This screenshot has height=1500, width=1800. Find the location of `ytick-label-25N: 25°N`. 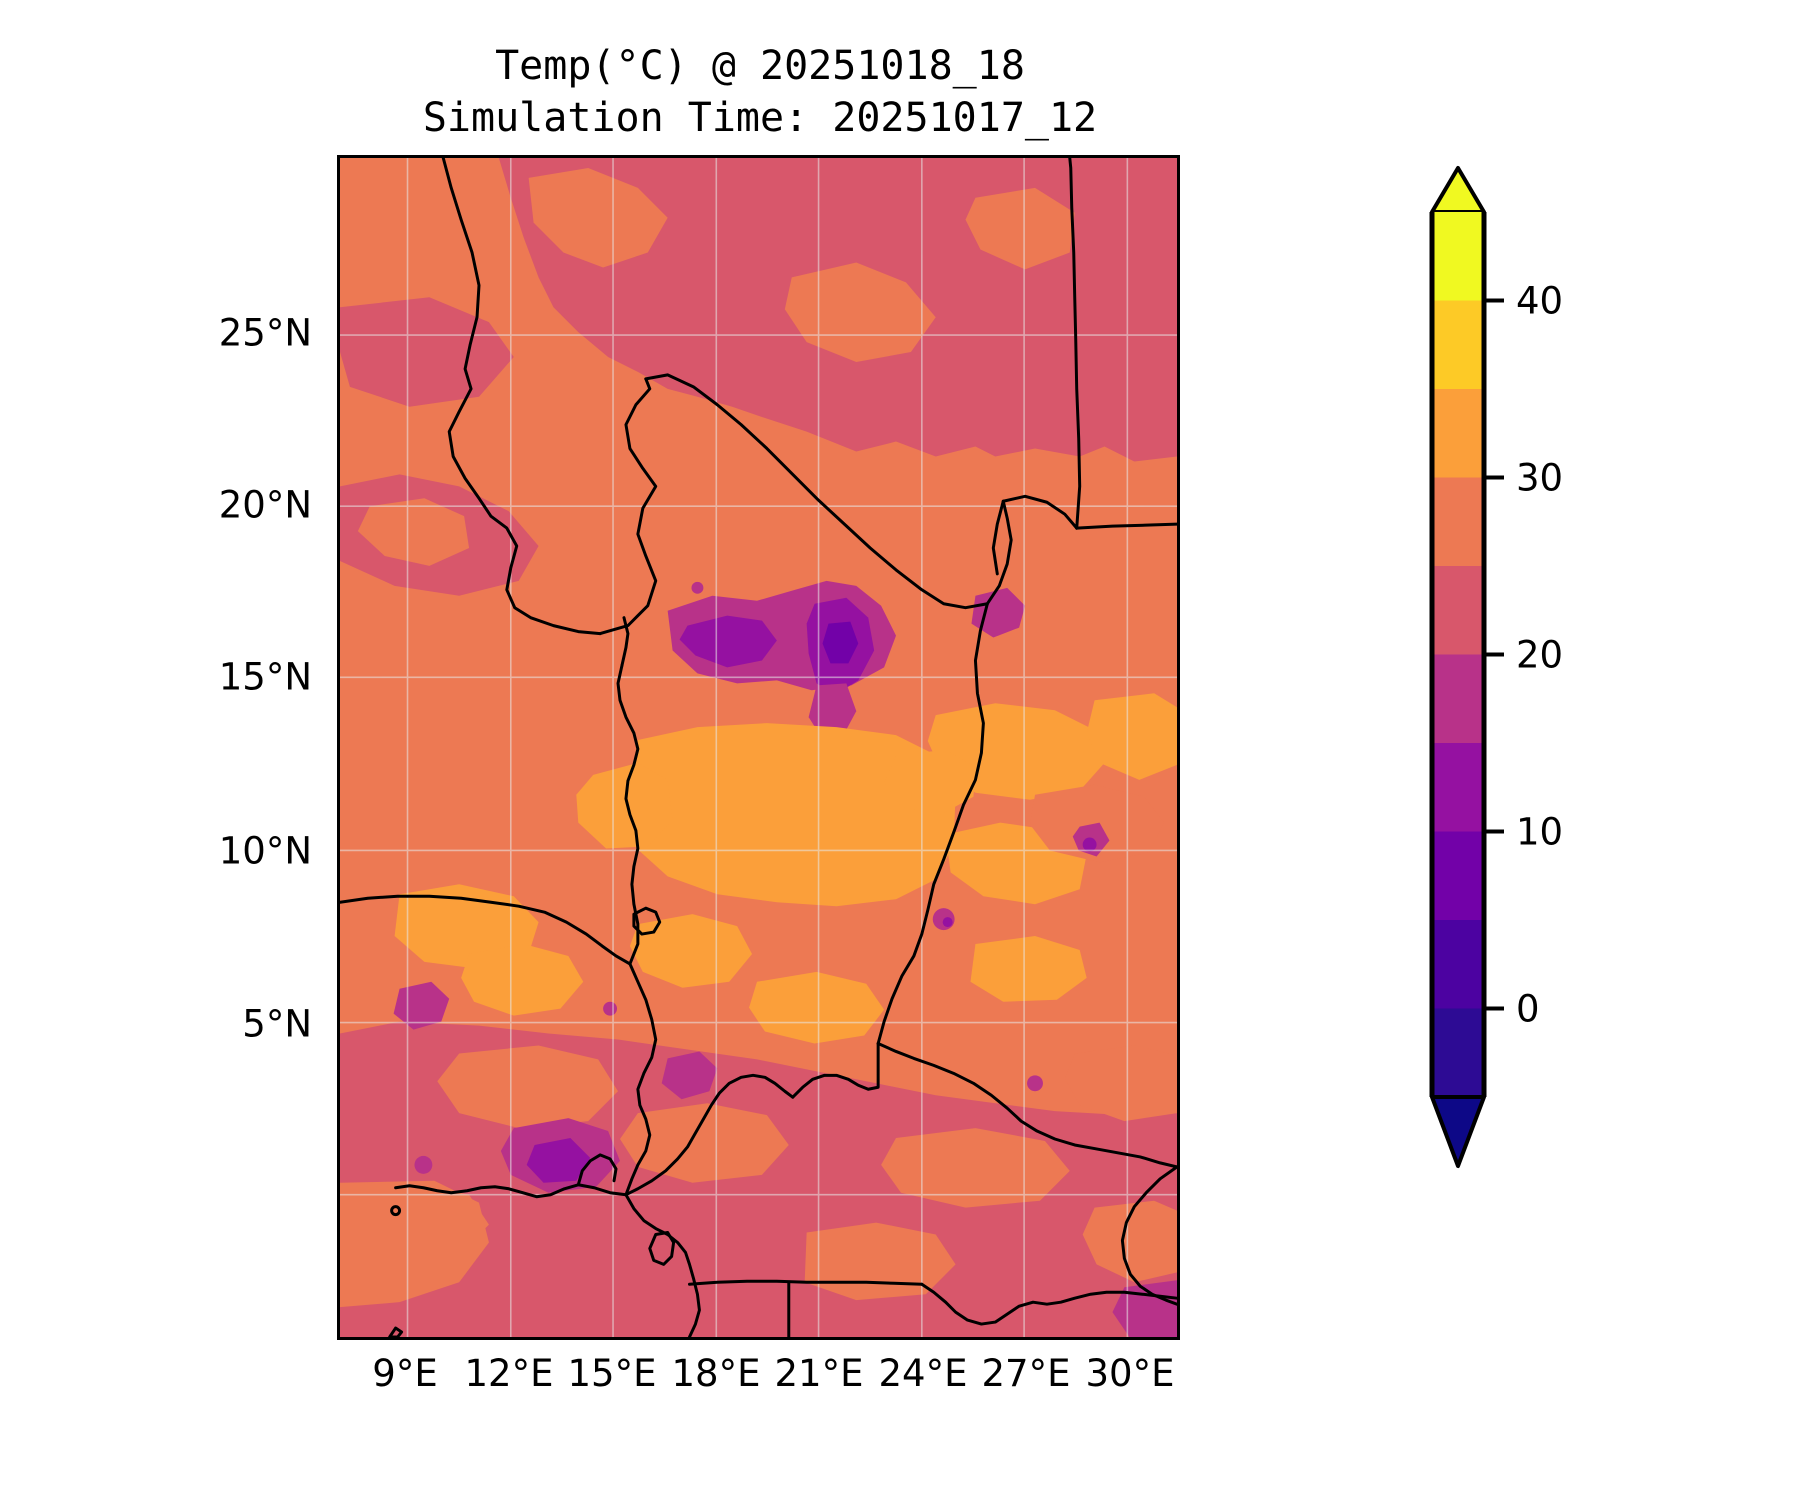

ytick-label-25N: 25°N is located at coordinates (265, 333).